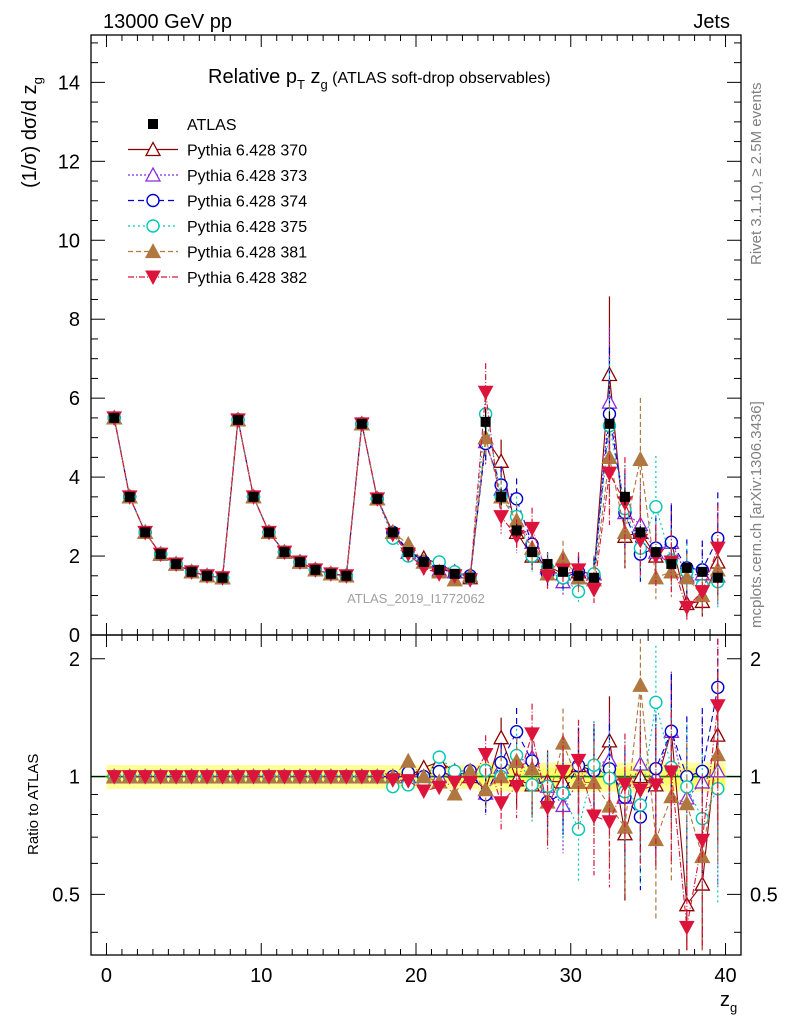  Describe the element at coordinates (756, 514) in the screenshot. I see `mcplots-label: mcplots.cern.ch [arXiv:1306.3436]` at that location.